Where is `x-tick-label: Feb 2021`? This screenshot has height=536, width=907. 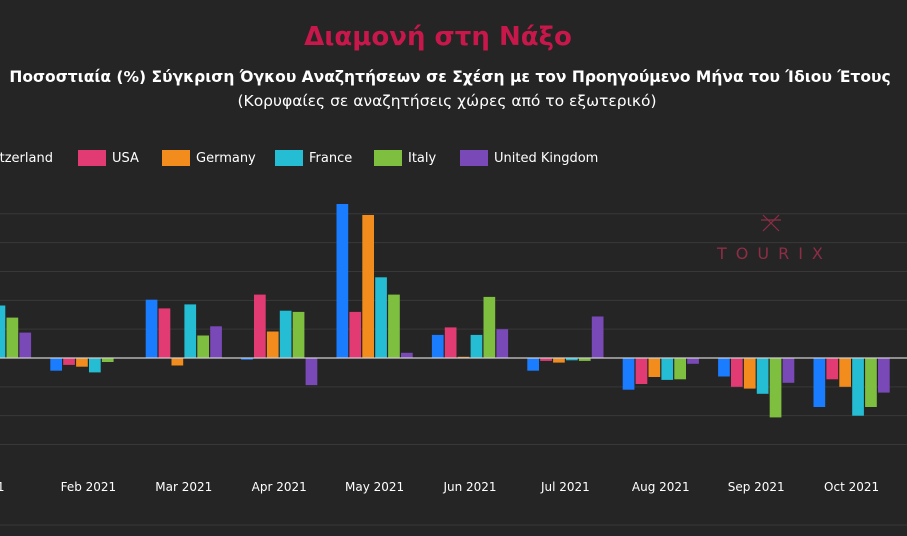
x-tick-label: Feb 2021 is located at coordinates (89, 487).